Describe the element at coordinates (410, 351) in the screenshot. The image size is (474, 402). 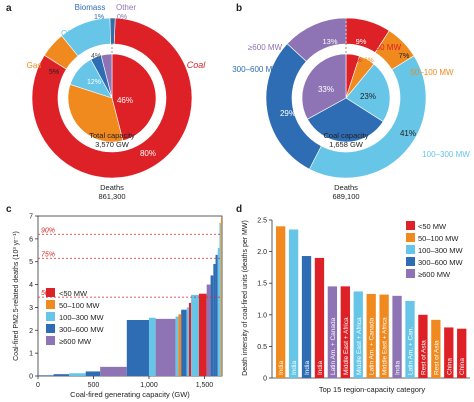
I see `bar-label-10: Latin Am. + Can.` at that location.